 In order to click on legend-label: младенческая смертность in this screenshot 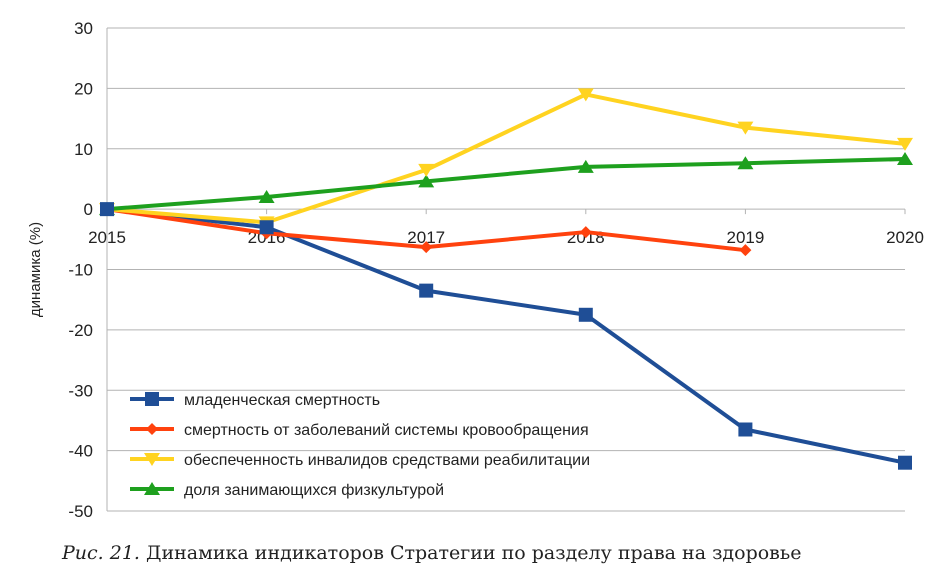, I will do `click(282, 400)`.